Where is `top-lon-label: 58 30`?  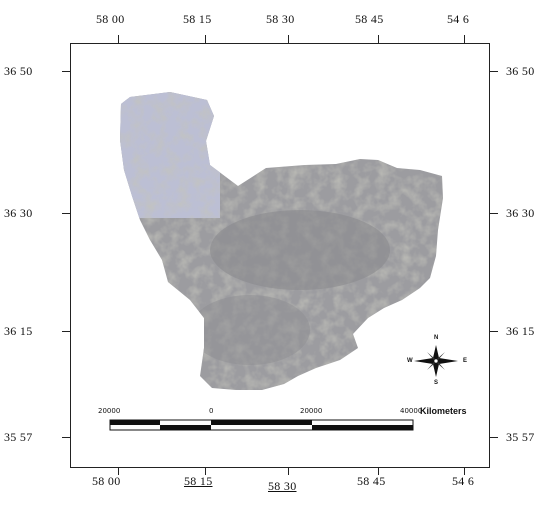 top-lon-label: 58 30 is located at coordinates (280, 19).